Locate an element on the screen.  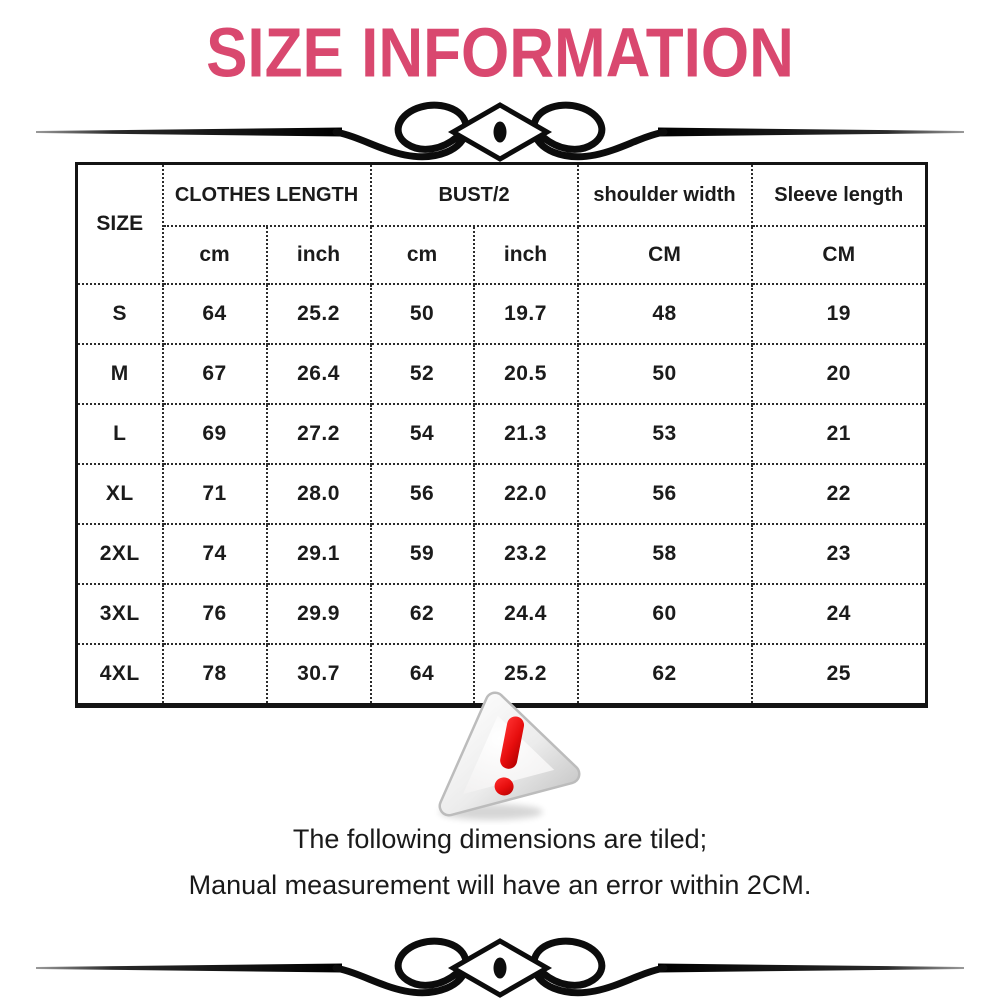
header-units-row: cm inch cm inch CM CM is located at coordinates (502, 255).